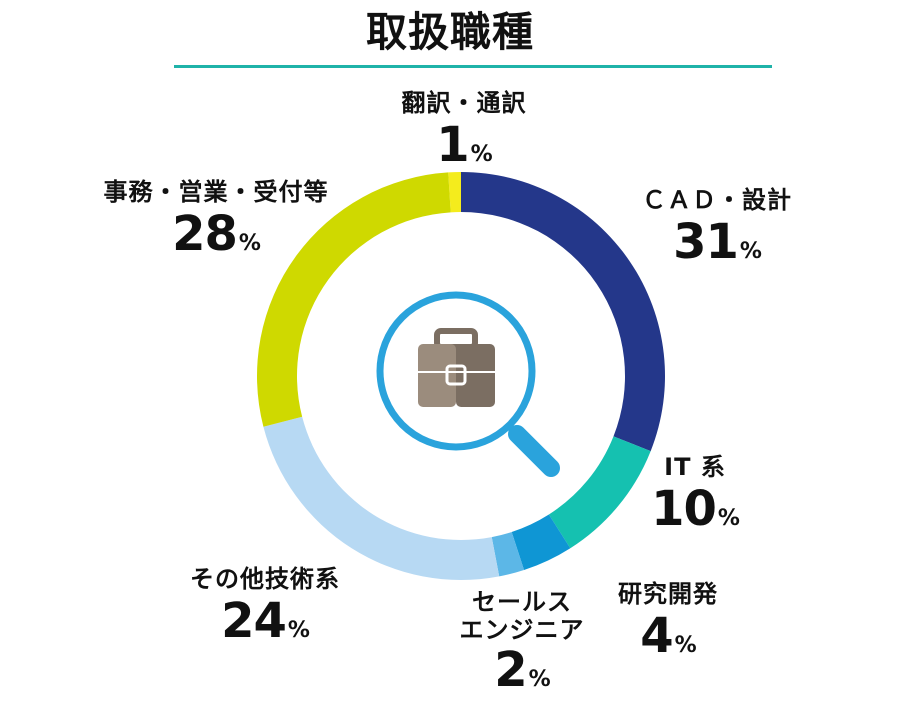  What do you see at coordinates (452, 145) in the screenshot?
I see `label-honyaku-number: 1` at bounding box center [452, 145].